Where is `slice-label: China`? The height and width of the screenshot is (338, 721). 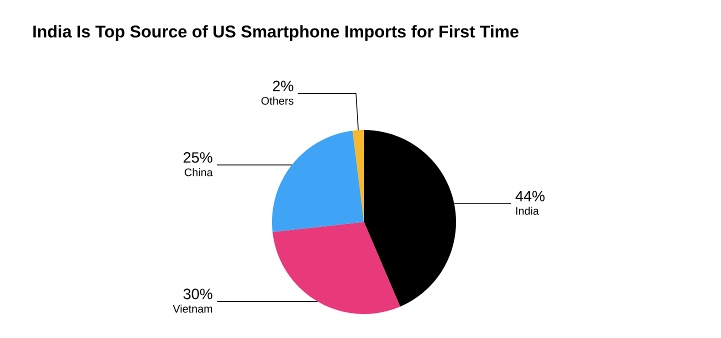 slice-label: China is located at coordinates (198, 172).